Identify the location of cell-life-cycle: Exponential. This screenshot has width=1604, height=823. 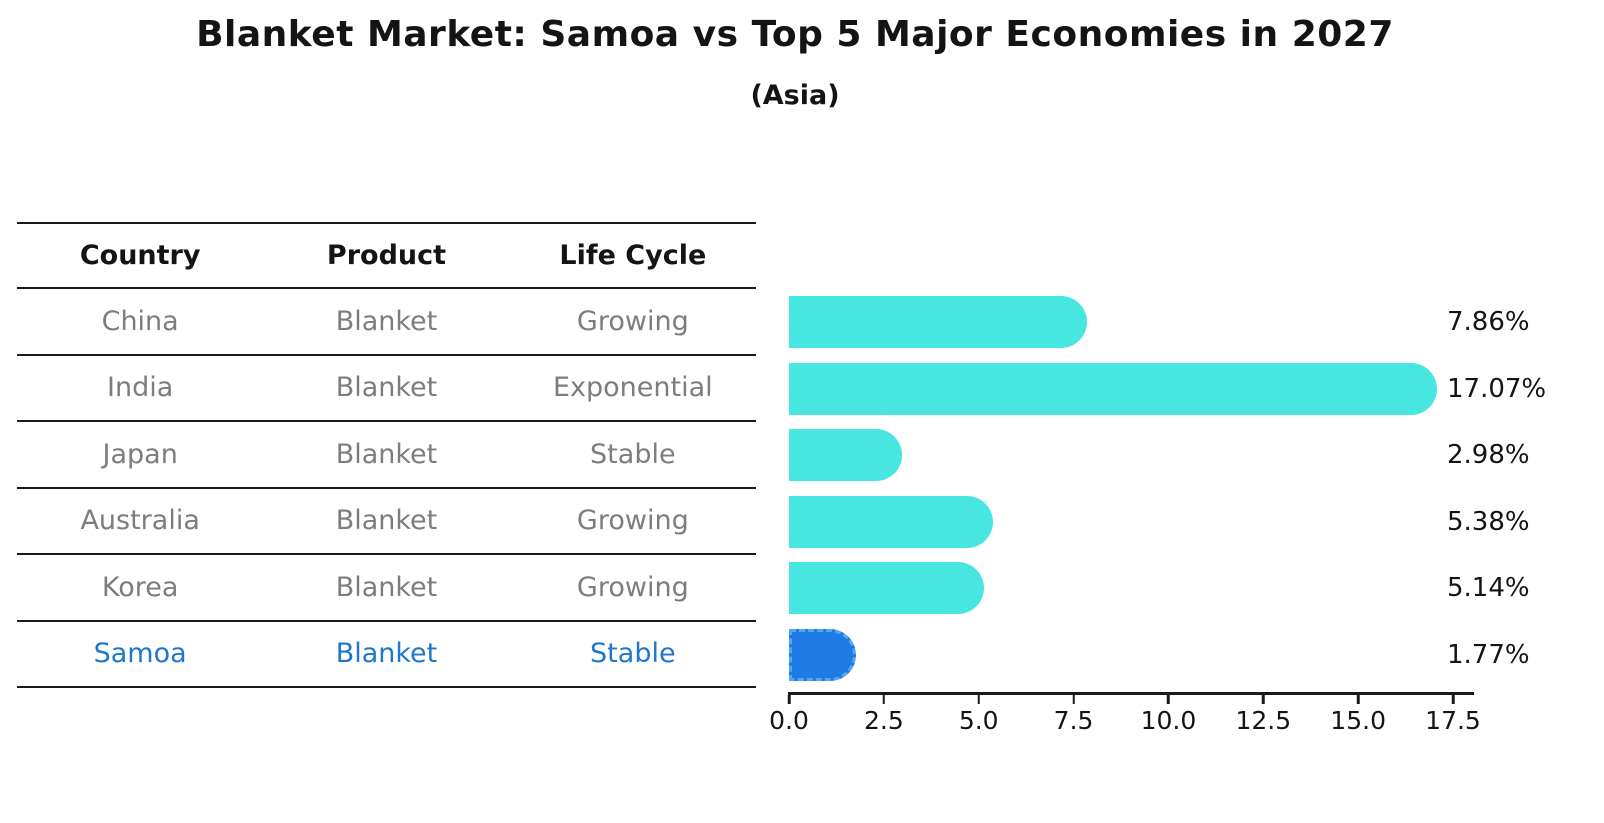
(632, 388).